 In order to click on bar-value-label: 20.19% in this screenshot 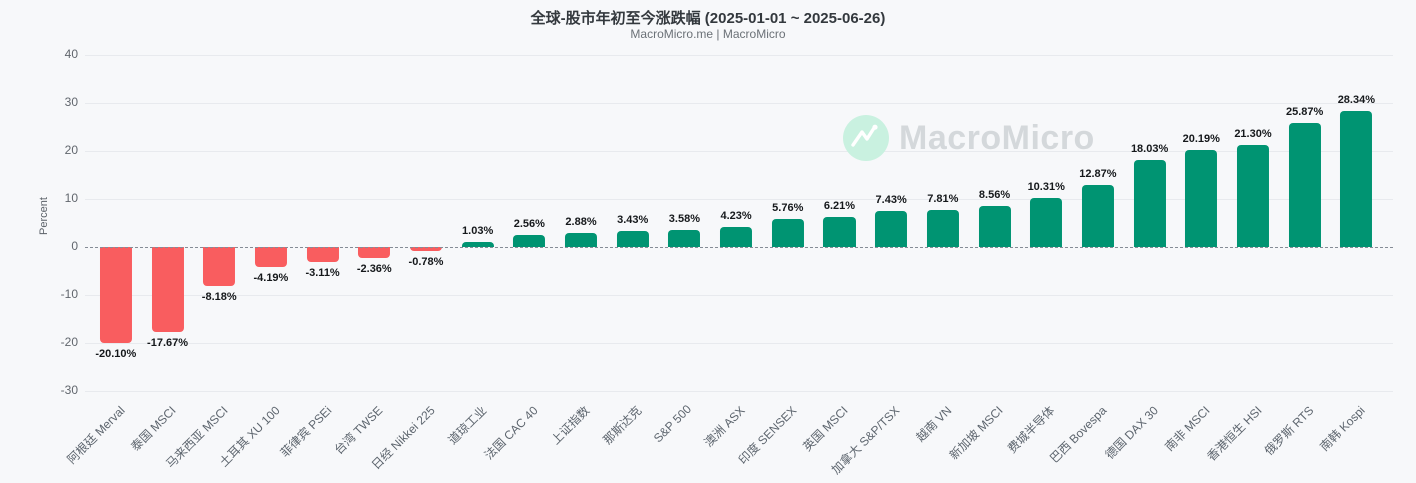, I will do `click(1201, 139)`.